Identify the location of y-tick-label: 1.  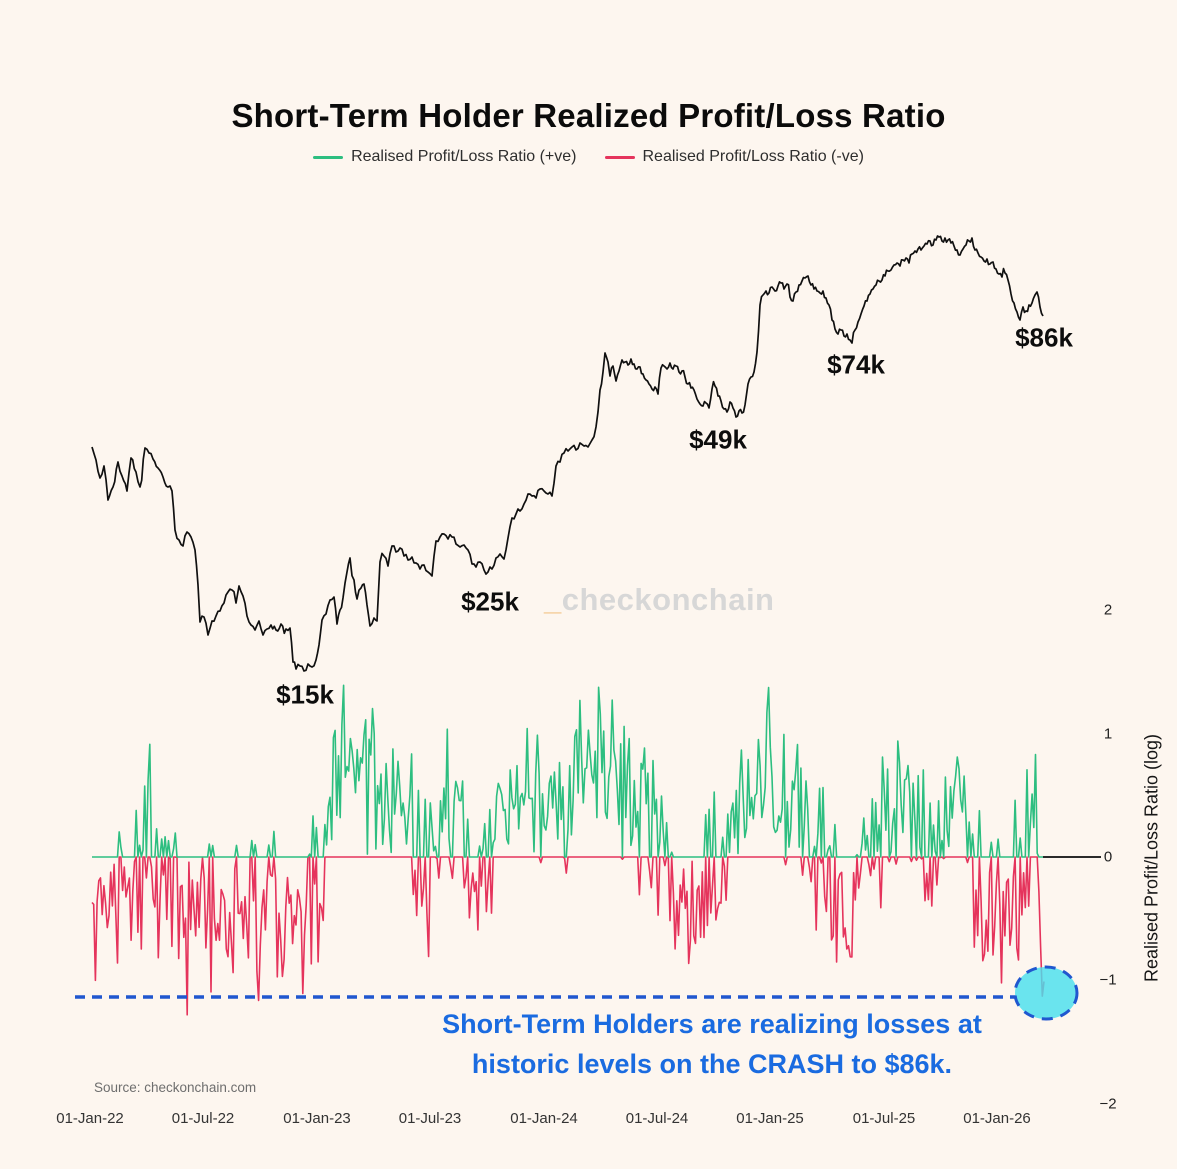
(1108, 734).